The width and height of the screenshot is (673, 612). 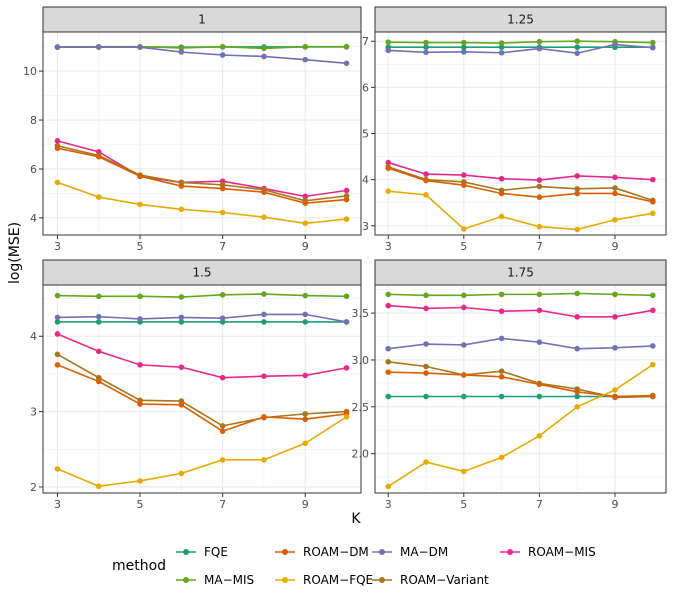 I want to click on panel-series, so click(x=202, y=390).